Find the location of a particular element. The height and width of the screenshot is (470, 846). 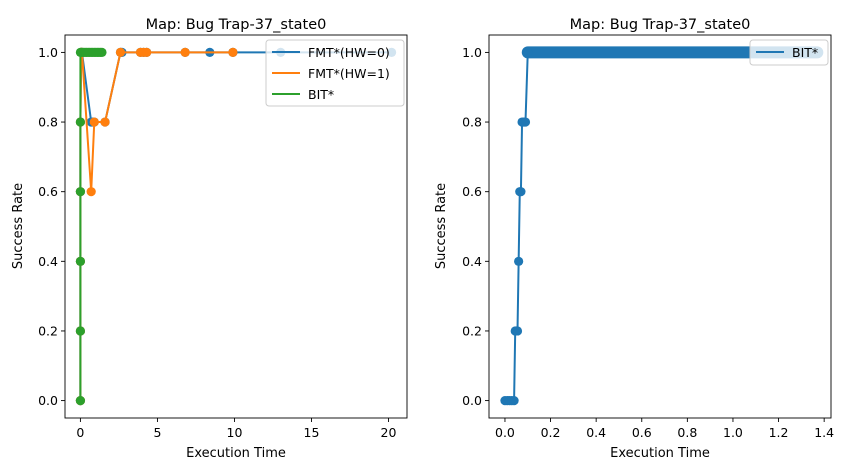

right-y-ticks: 0.0 0.2 0.4 0.6 0.8 1.0 is located at coordinates (475, 226).